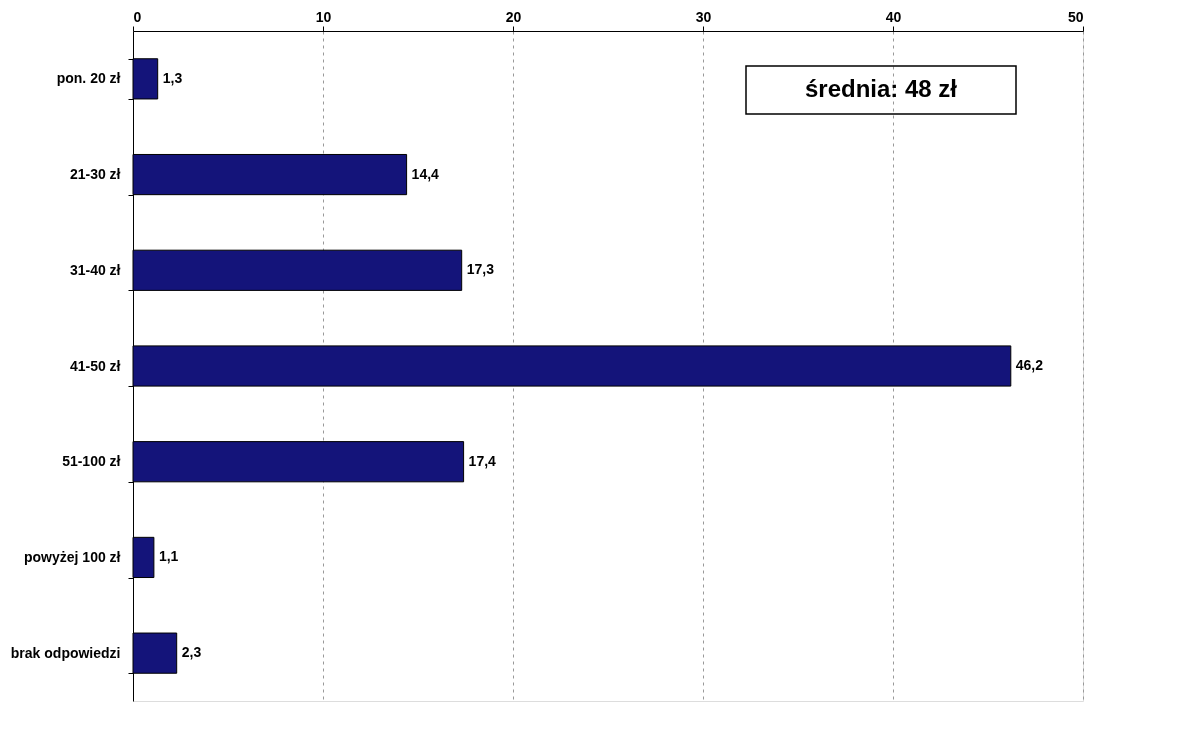 The height and width of the screenshot is (754, 1196). I want to click on x-tick-label: 30, so click(703, 16).